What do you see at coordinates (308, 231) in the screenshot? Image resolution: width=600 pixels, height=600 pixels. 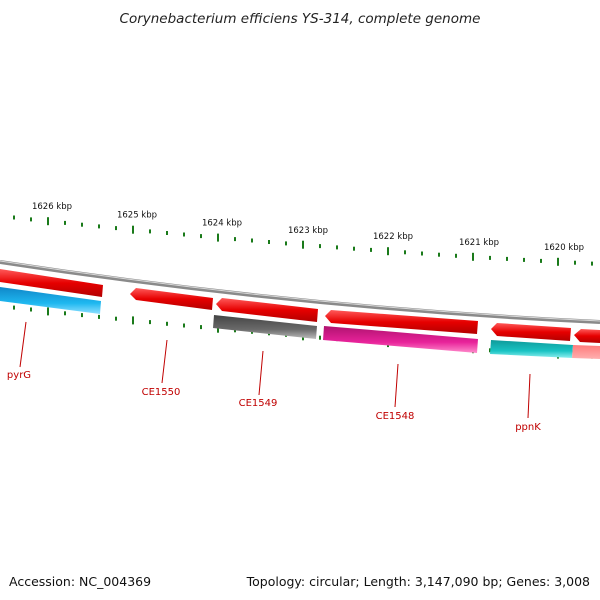 I see `scale-label: 1623 kbp` at bounding box center [308, 231].